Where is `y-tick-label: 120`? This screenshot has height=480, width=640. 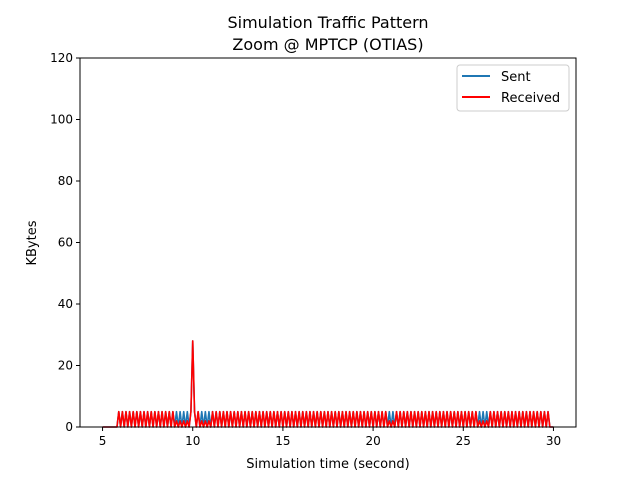 y-tick-label: 120 is located at coordinates (61, 58).